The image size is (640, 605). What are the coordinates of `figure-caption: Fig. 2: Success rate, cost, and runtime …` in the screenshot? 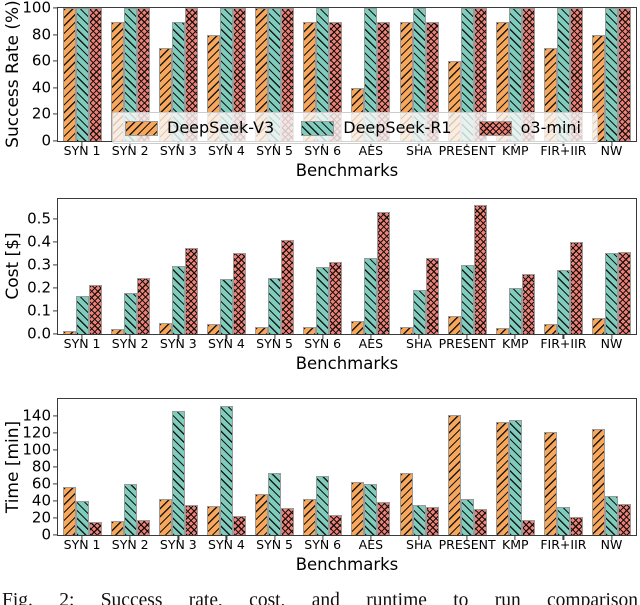 It's located at (320, 597).